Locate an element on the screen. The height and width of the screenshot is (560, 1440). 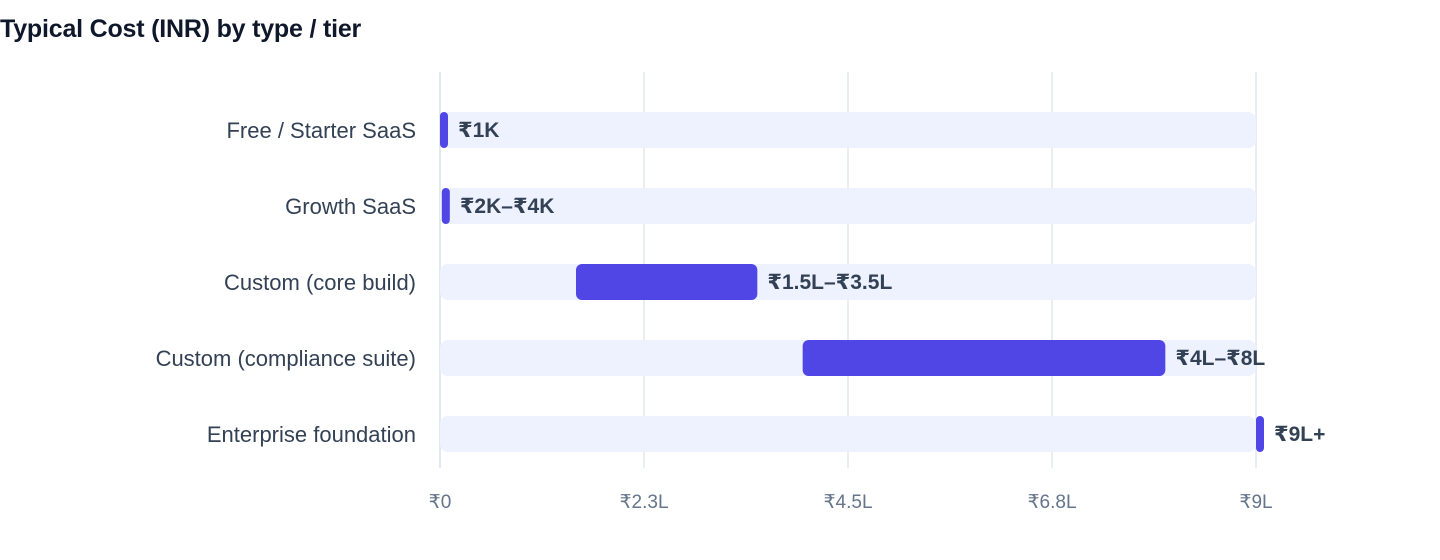
category-label: Enterprise foundation is located at coordinates (311, 434).